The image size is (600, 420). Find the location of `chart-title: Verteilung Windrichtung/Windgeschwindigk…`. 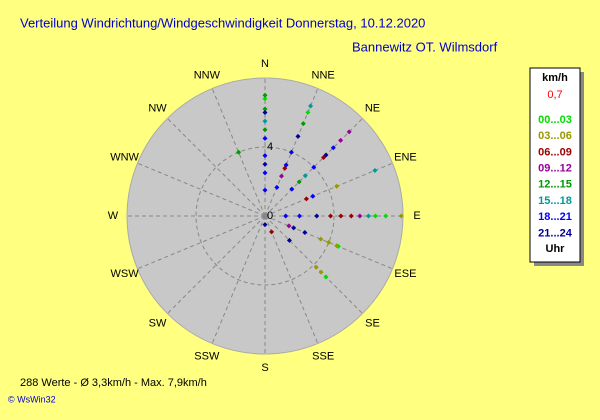

chart-title: Verteilung Windrichtung/Windgeschwindigk… is located at coordinates (222, 22).